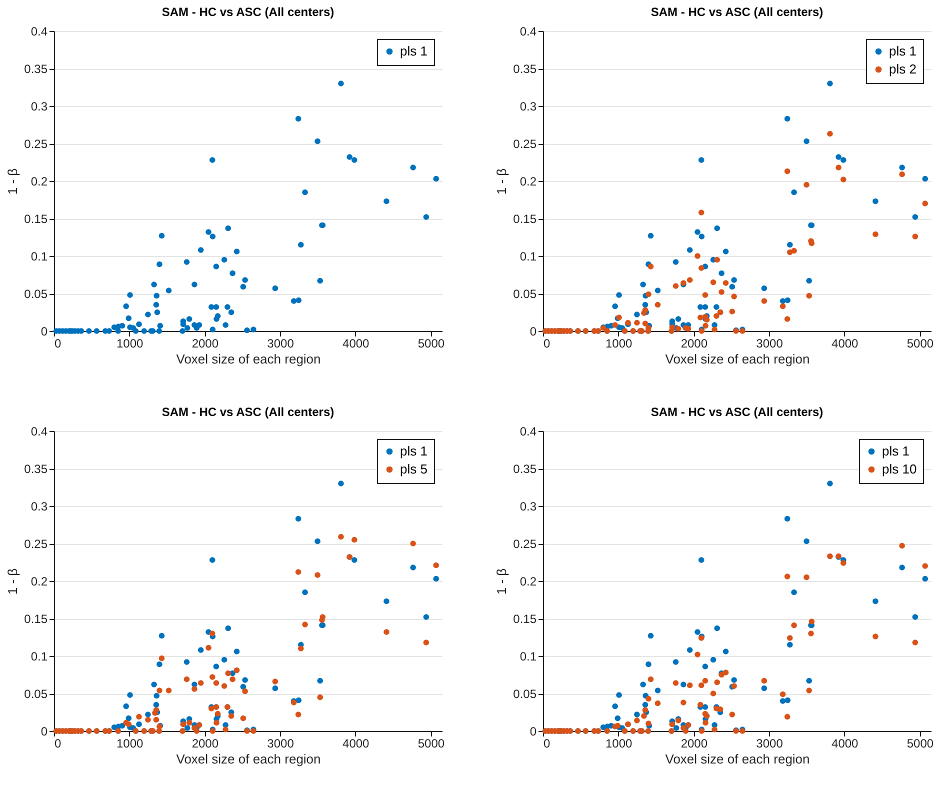 This screenshot has height=808, width=941. Describe the element at coordinates (902, 69) in the screenshot. I see `legend-label: pls 2` at that location.